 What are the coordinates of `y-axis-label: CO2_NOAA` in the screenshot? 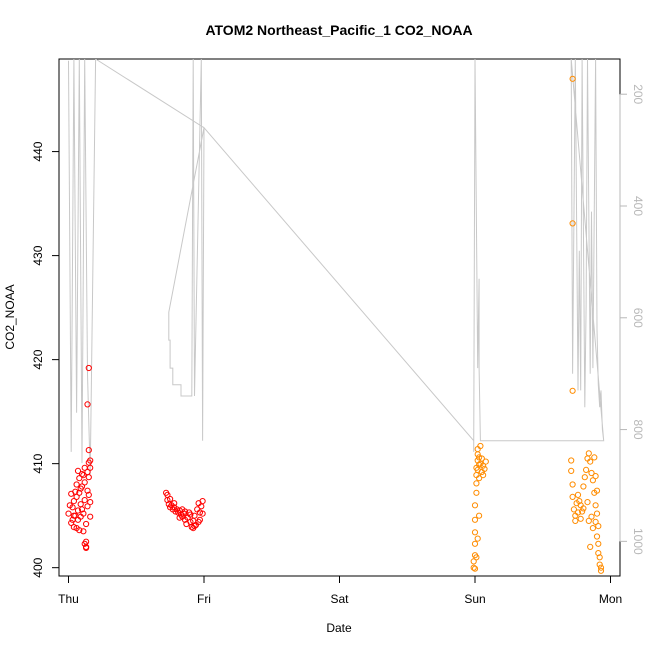 It's located at (10, 316).